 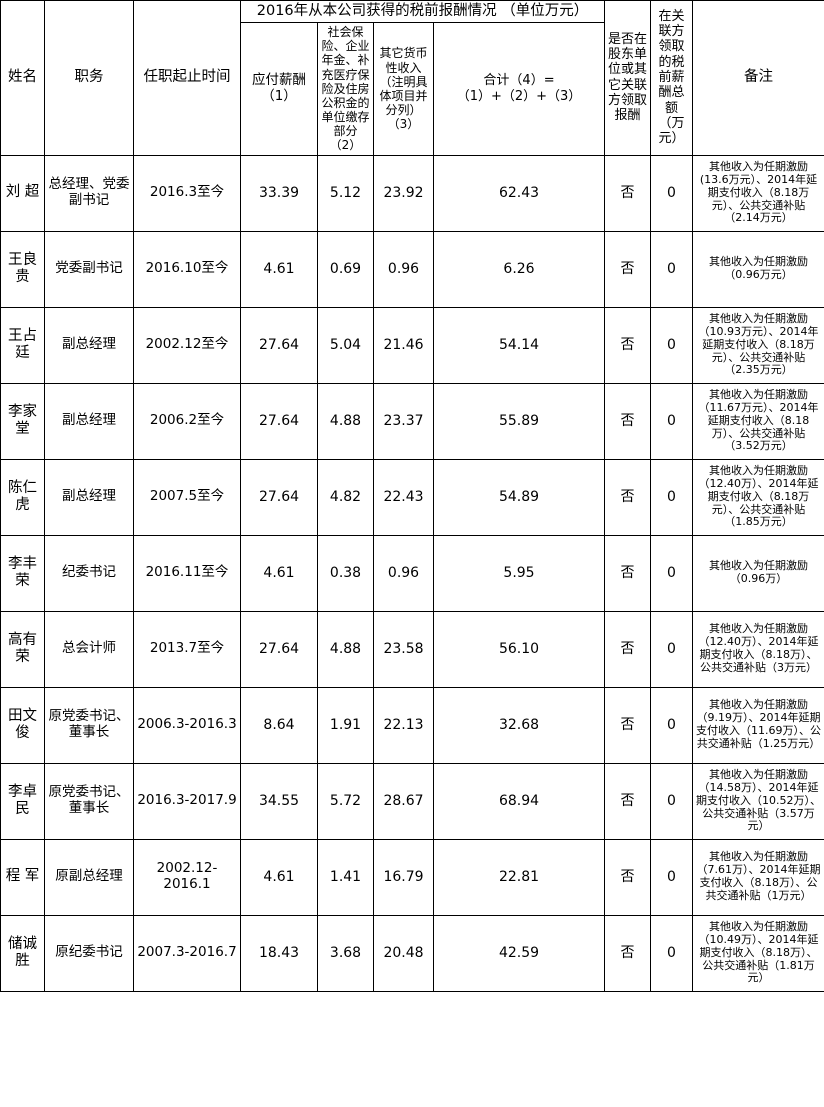 What do you see at coordinates (22, 193) in the screenshot?
I see `cell-name: 刘 超` at bounding box center [22, 193].